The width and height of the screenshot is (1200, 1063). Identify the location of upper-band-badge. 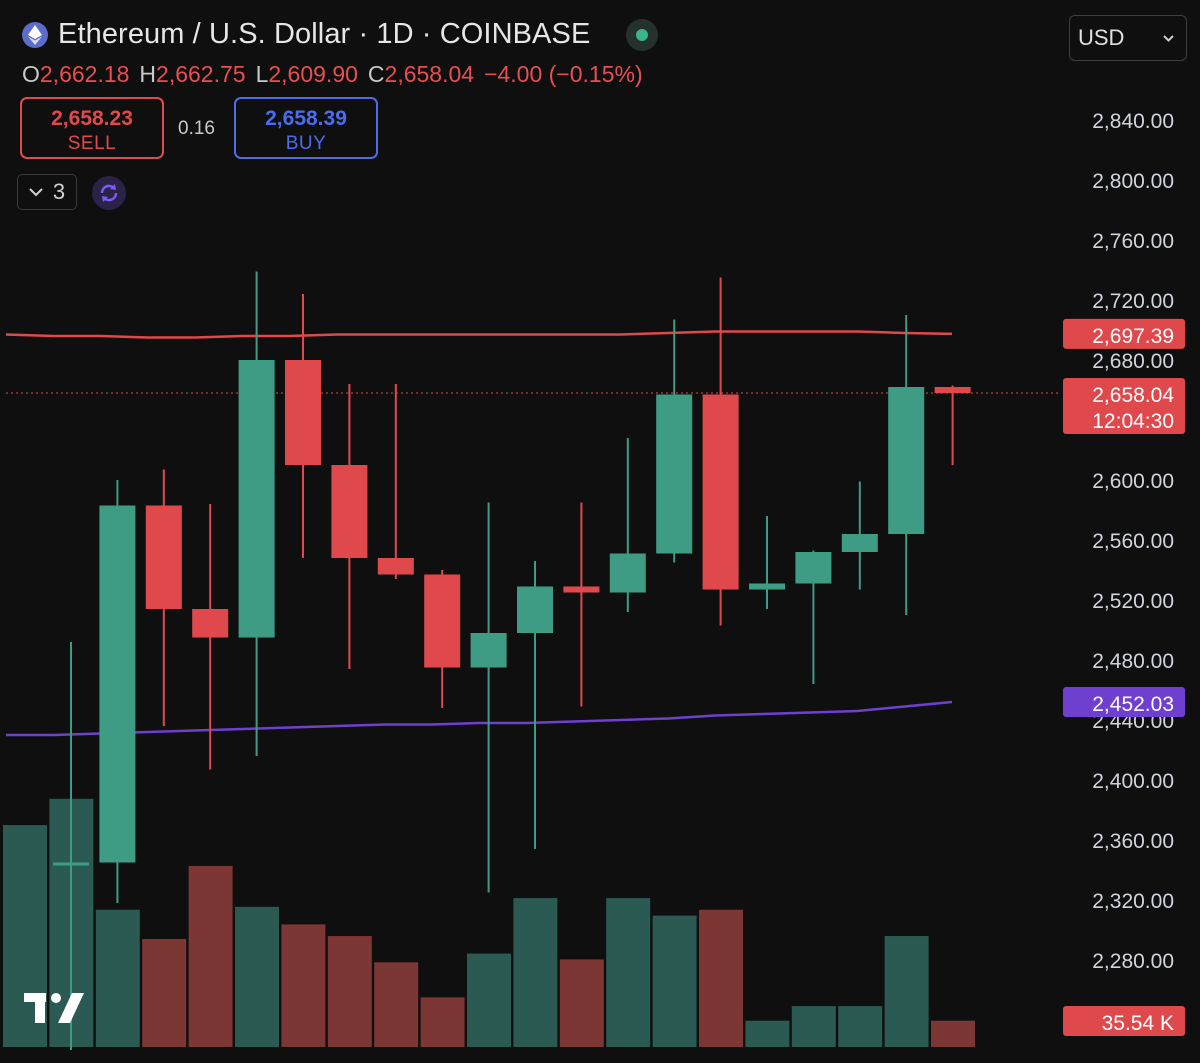
(1124, 333).